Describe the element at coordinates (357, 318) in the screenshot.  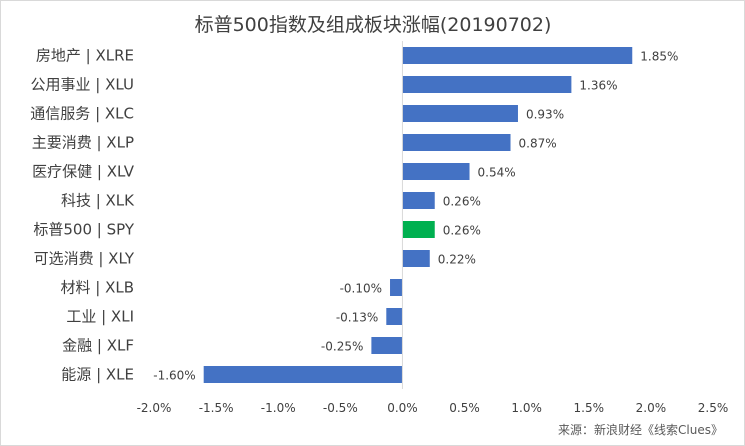
I see `data-label-9: -0.13%` at that location.